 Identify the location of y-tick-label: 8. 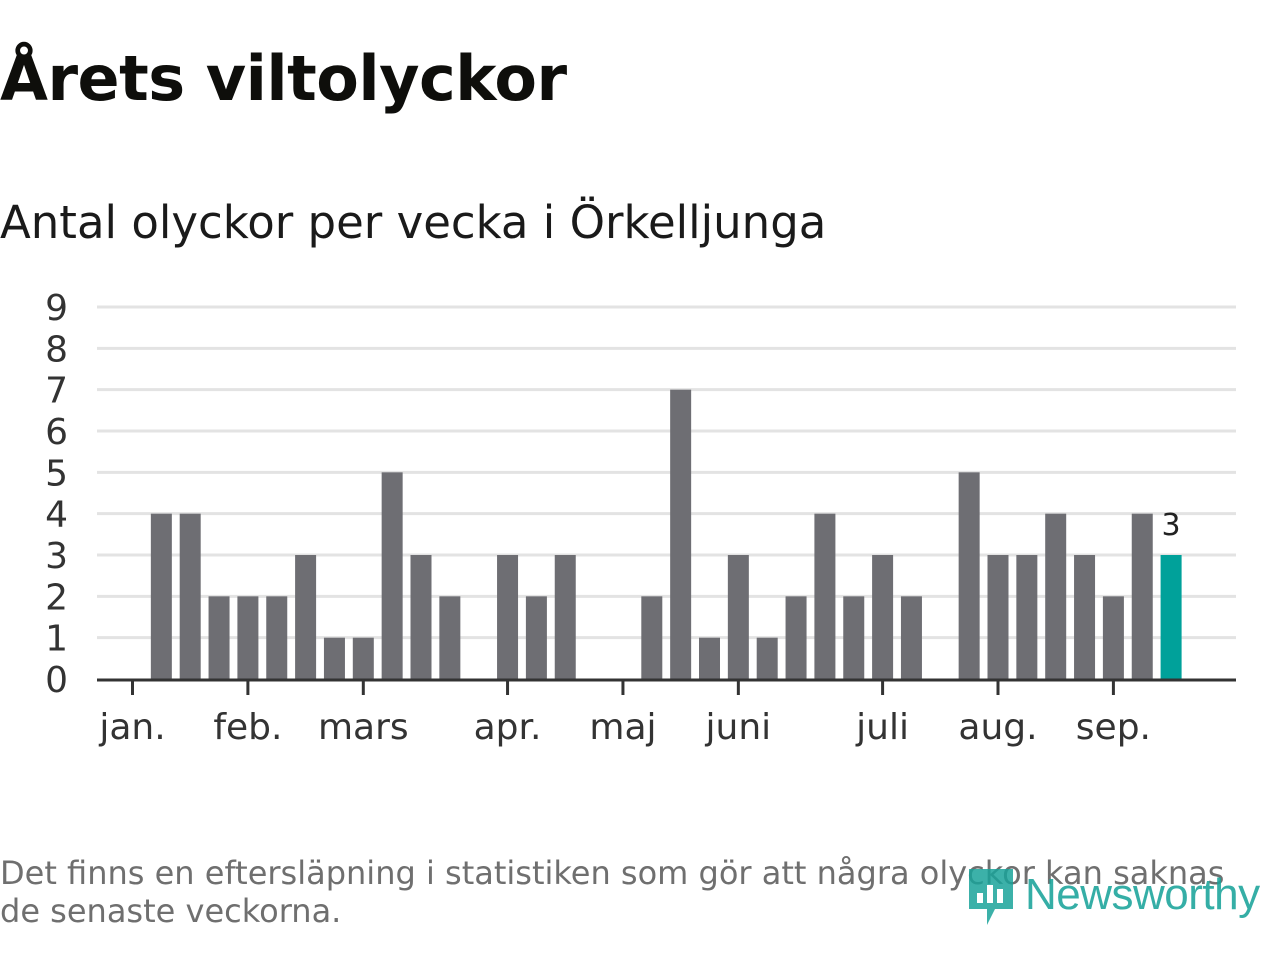
(56, 349).